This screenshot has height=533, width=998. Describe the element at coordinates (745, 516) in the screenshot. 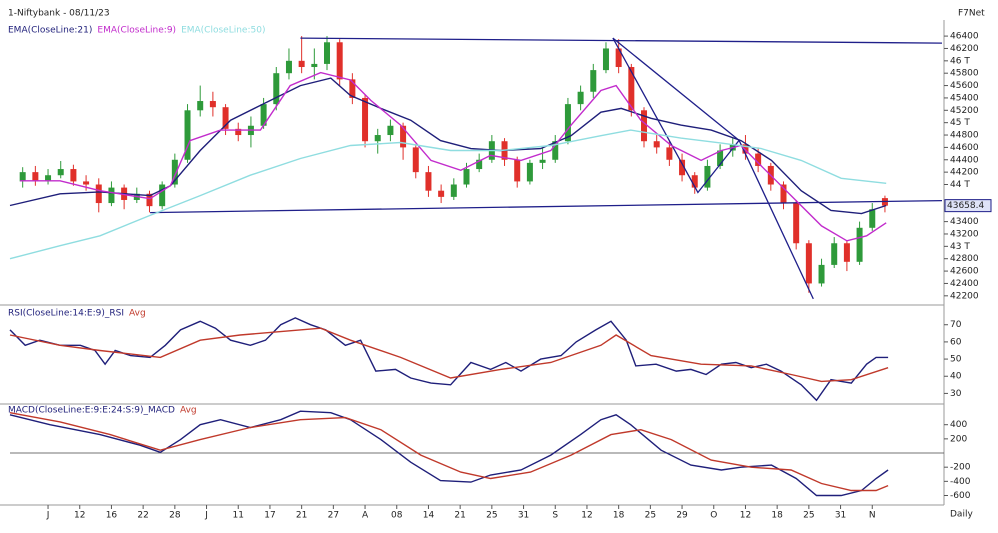

I see `x-tick-label: 12` at that location.